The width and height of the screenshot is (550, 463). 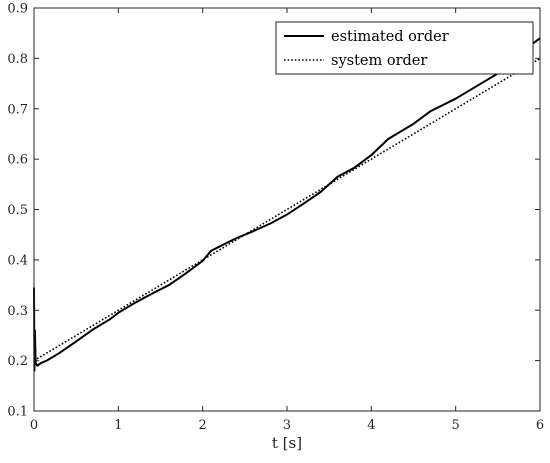 What do you see at coordinates (287, 425) in the screenshot?
I see `x-tick-label: 3` at bounding box center [287, 425].